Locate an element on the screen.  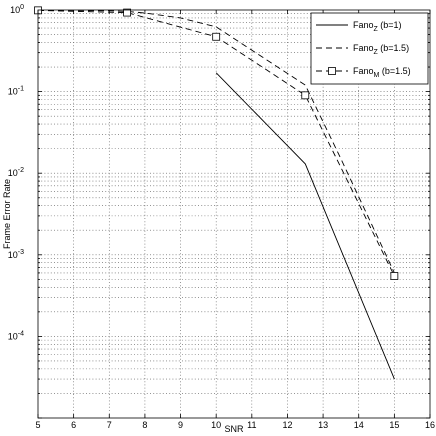
x-tick-label: 15 is located at coordinates (394, 425).